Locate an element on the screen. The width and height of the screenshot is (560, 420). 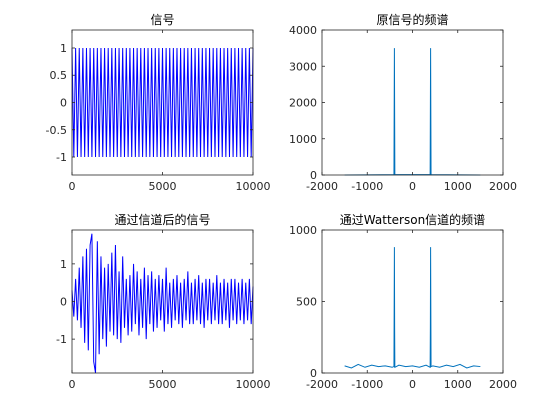
y-tick-label: 3000 is located at coordinates (303, 66).